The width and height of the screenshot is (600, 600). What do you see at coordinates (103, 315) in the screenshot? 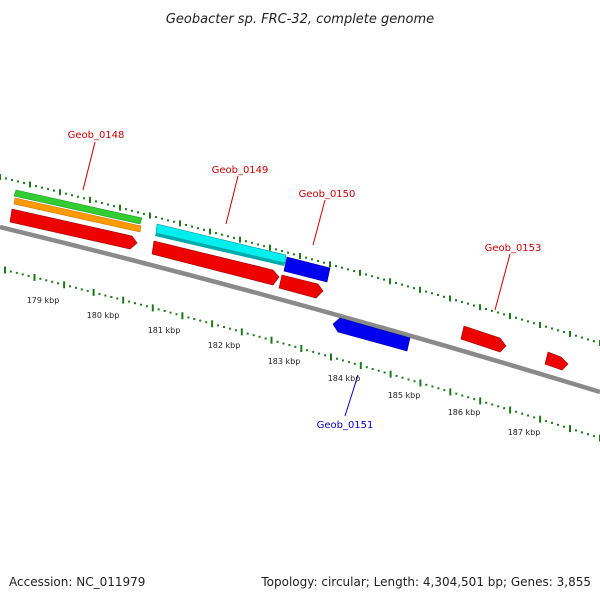
I see `scale-label: 180 kbp` at bounding box center [103, 315].